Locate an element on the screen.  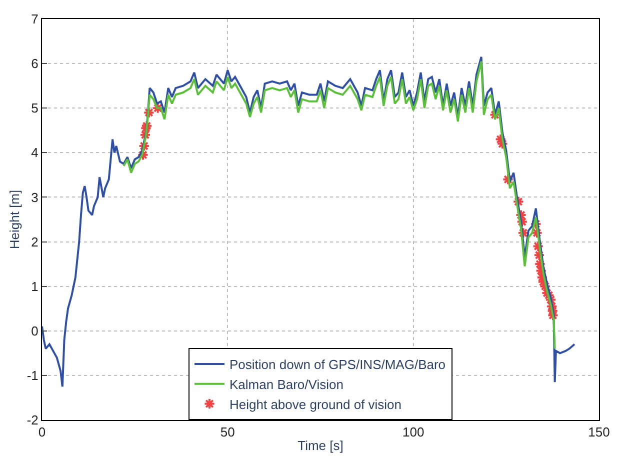
y-tick-label: 6 is located at coordinates (34, 64).